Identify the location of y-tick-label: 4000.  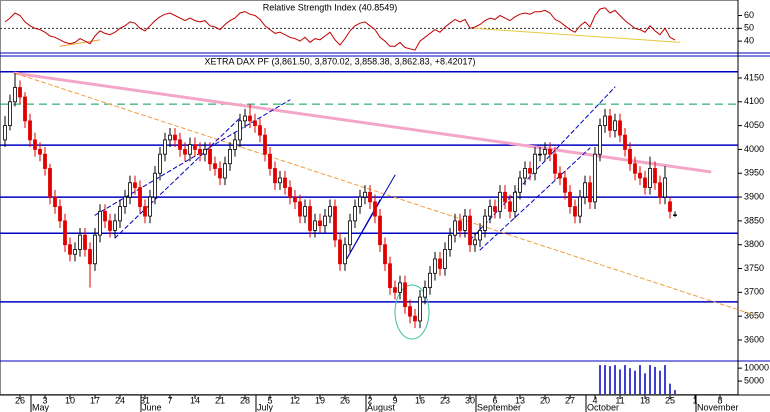
(754, 149).